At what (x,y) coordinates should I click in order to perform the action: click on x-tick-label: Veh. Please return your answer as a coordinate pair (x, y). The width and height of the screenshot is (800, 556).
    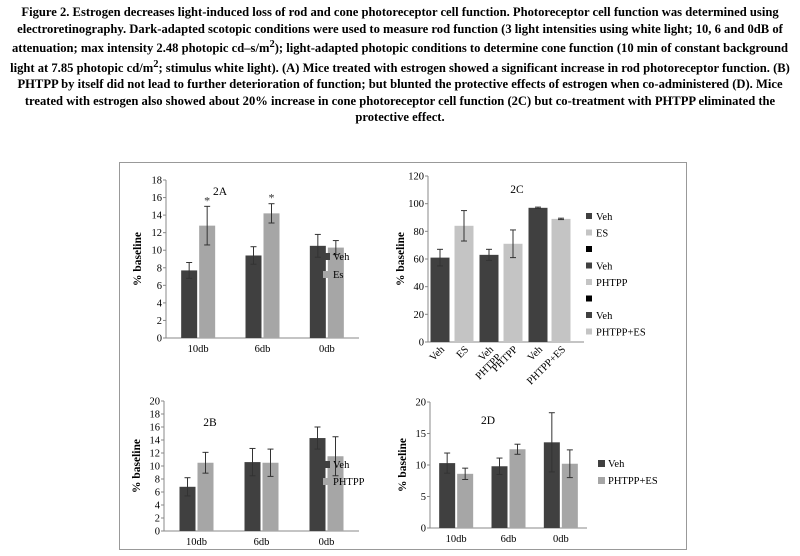
    Looking at the image, I should click on (438, 354).